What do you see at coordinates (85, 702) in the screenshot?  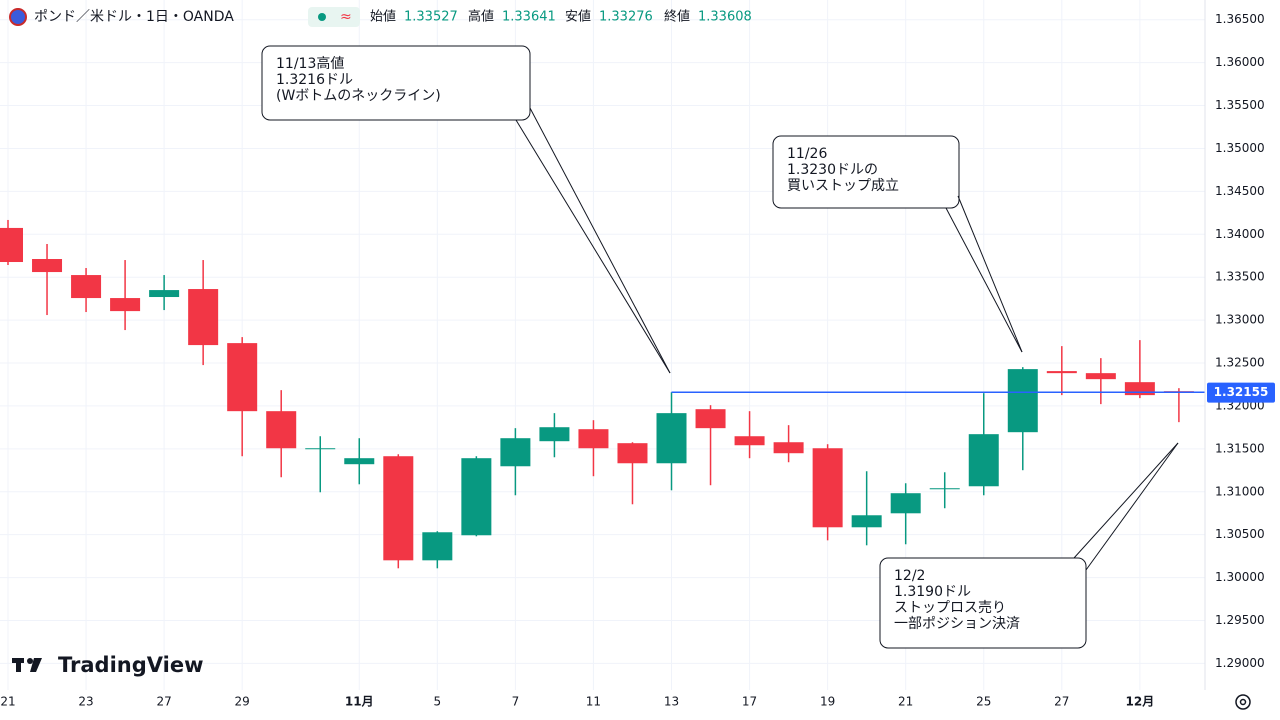 I see `x-tick-label: 23` at bounding box center [85, 702].